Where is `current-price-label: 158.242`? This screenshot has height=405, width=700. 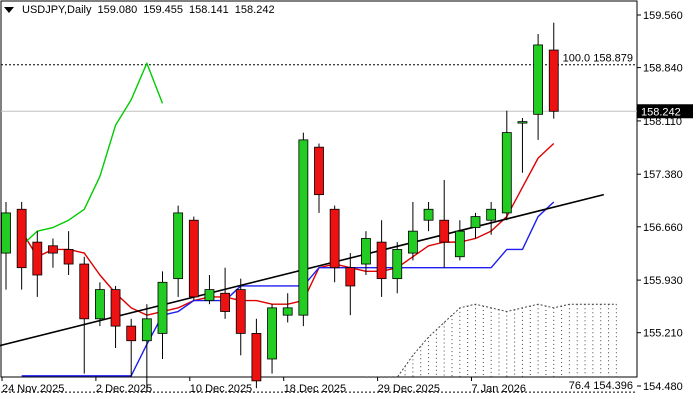
current-price-label: 158.242 is located at coordinates (661, 112).